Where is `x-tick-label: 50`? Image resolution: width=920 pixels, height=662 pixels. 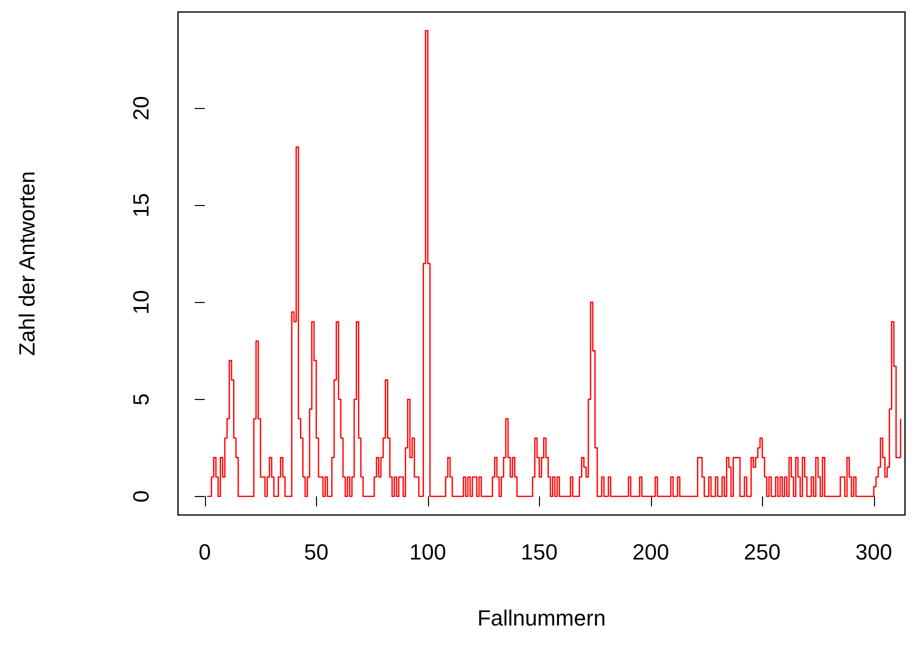 x-tick-label: 50 is located at coordinates (316, 552).